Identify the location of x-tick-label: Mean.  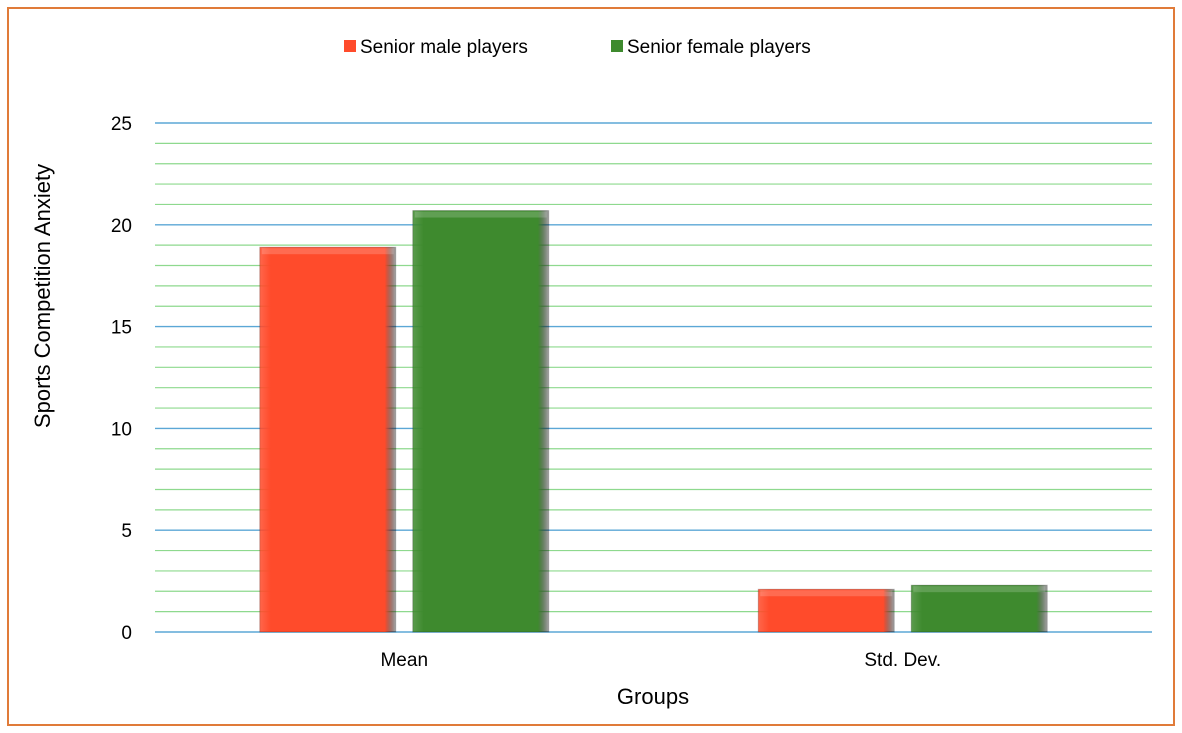
(404, 660).